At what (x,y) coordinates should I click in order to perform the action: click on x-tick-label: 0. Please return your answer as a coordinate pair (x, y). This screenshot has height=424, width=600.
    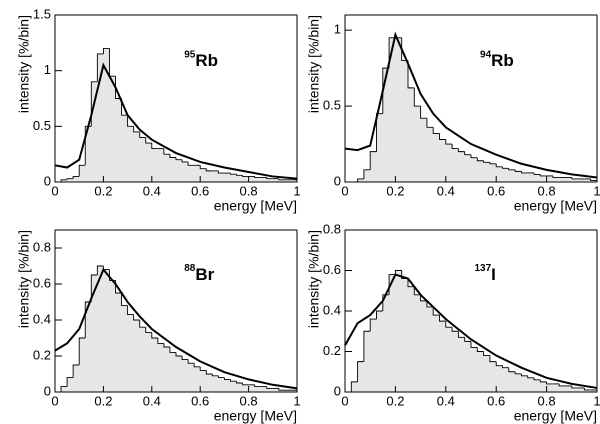
    Looking at the image, I should click on (344, 400).